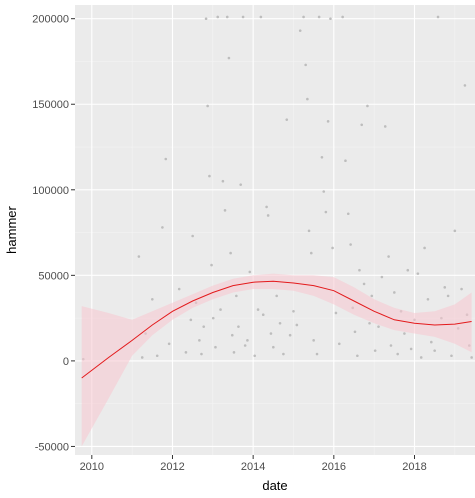 This screenshot has height=498, width=475. I want to click on x-axis-title: date, so click(274, 485).